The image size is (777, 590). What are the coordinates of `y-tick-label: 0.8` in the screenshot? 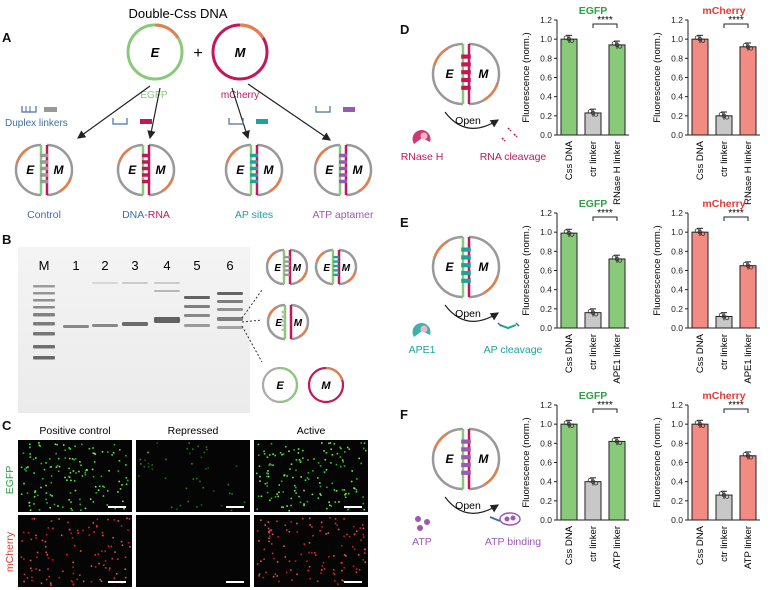 It's located at (677, 58).